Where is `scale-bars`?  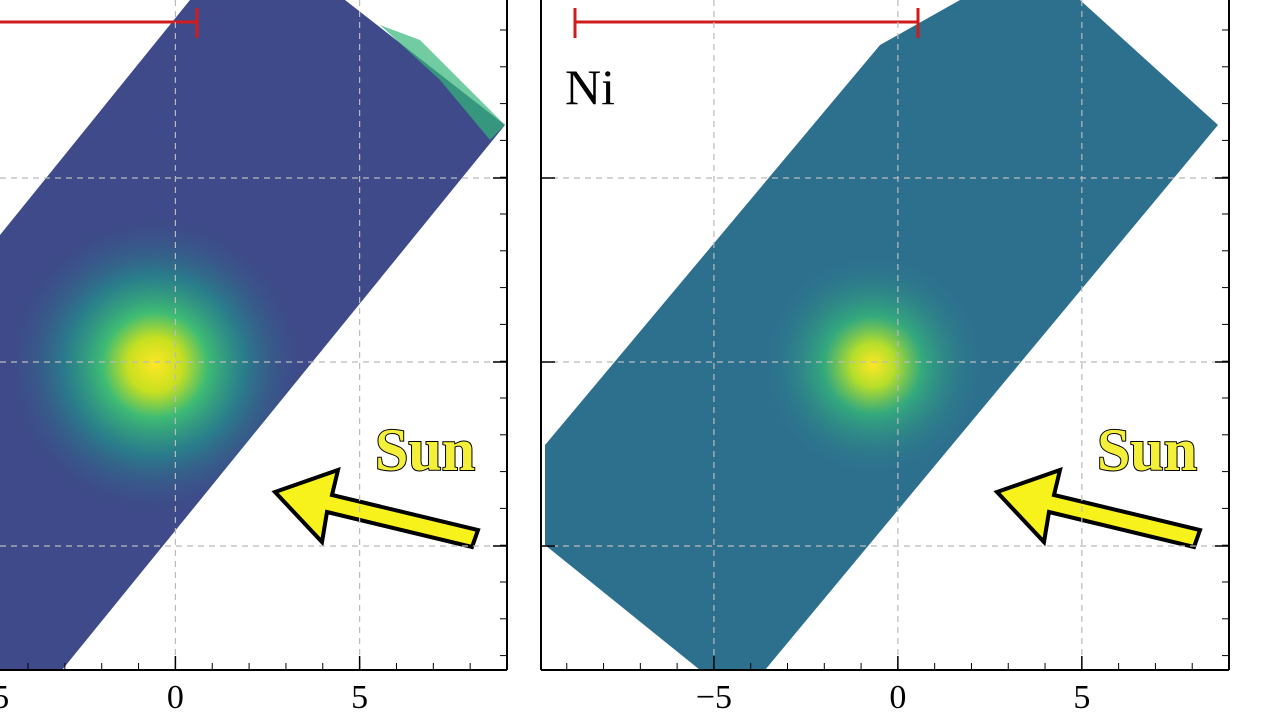 scale-bars is located at coordinates (460, 23).